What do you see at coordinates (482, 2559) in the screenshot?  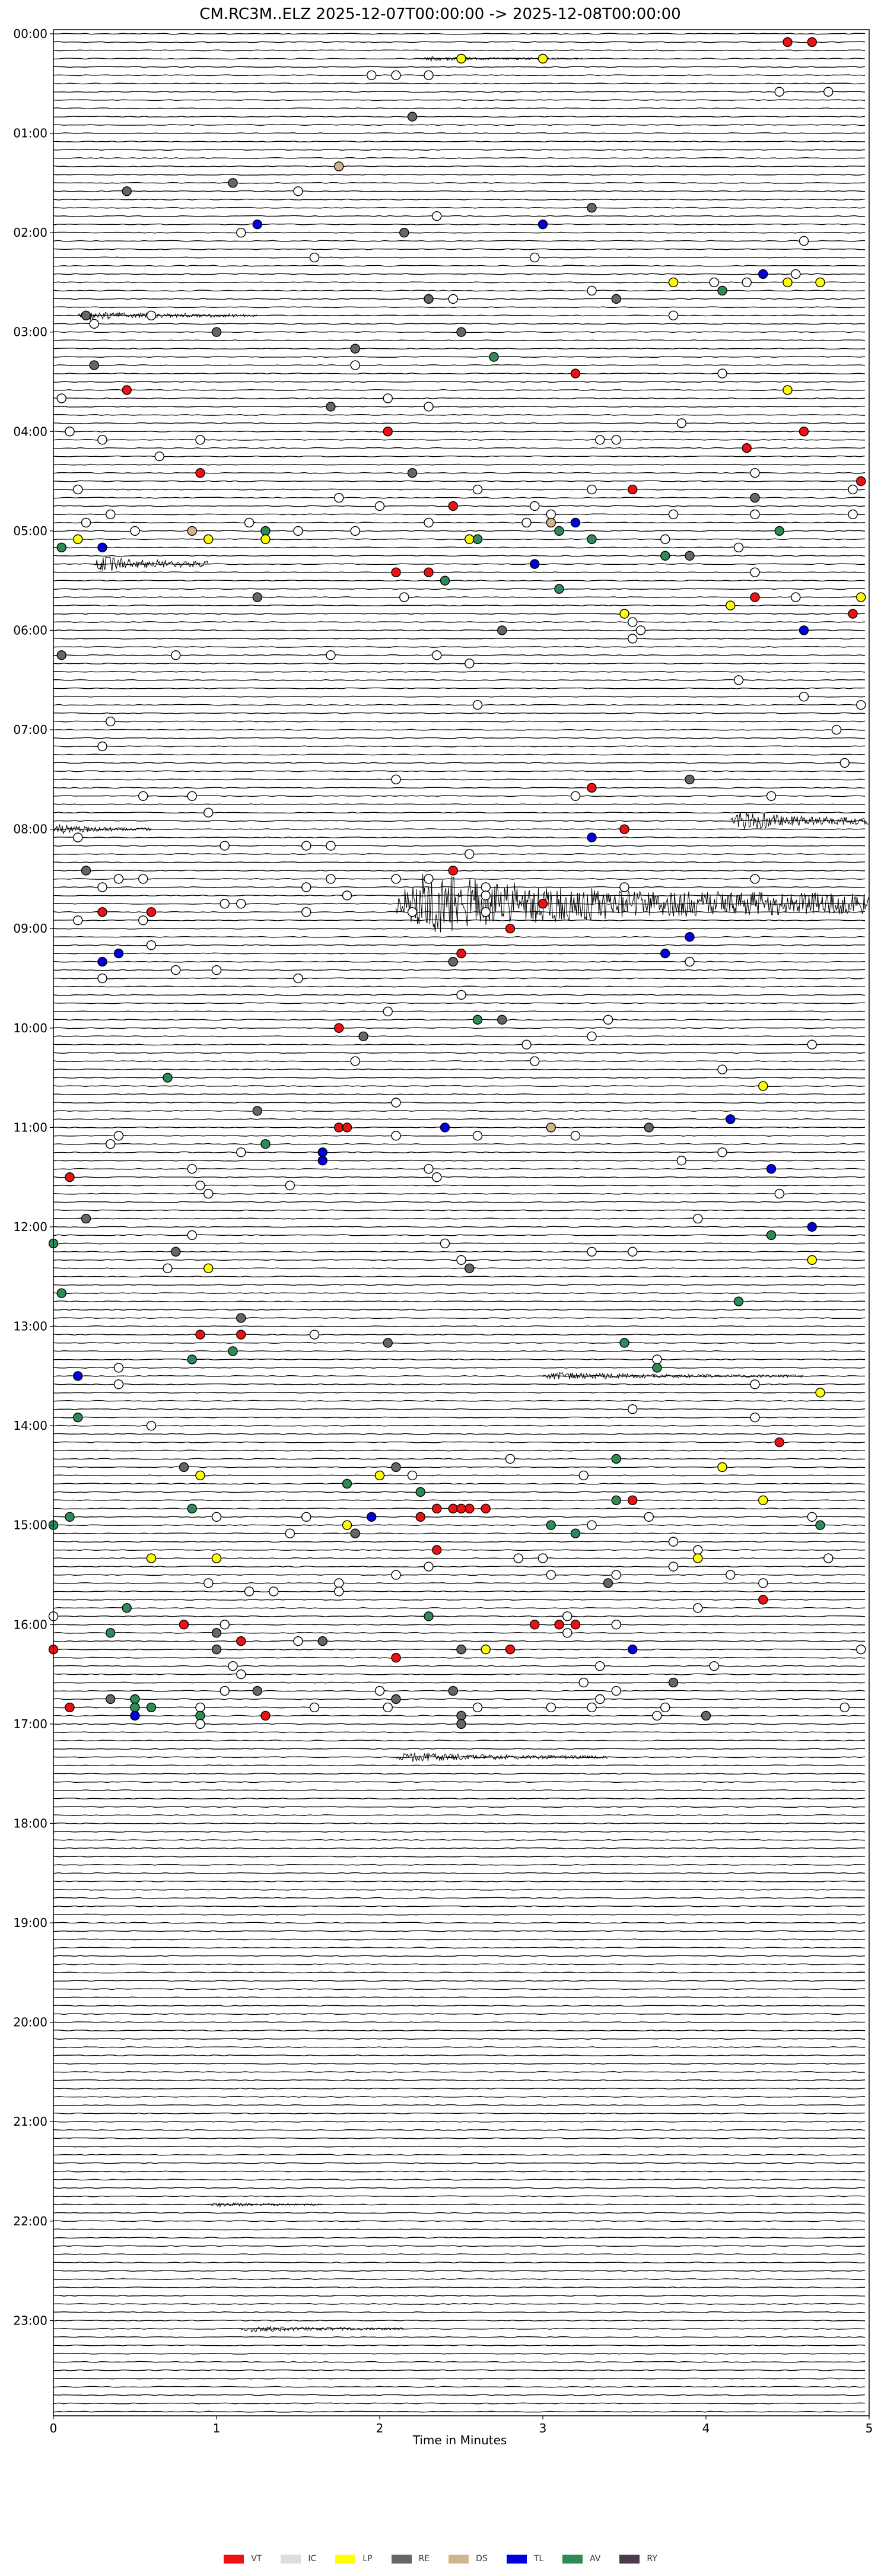 I see `legend-label: DS` at bounding box center [482, 2559].